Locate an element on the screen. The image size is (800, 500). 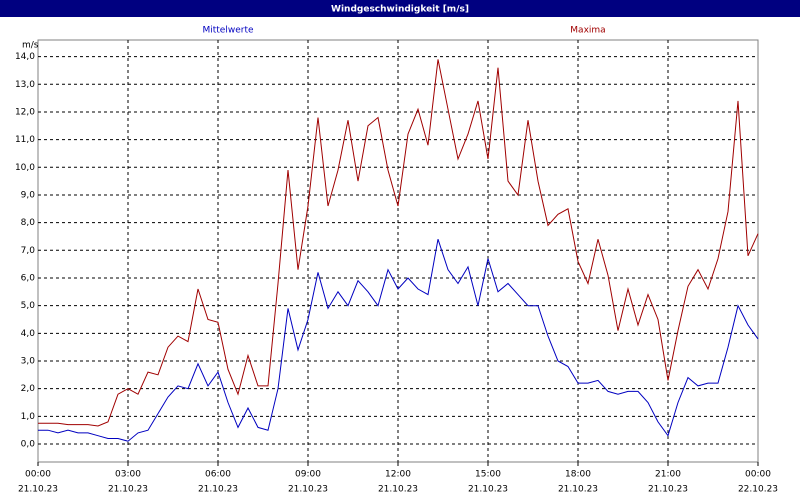
y-tick-label: 5,0 is located at coordinates (28, 306).